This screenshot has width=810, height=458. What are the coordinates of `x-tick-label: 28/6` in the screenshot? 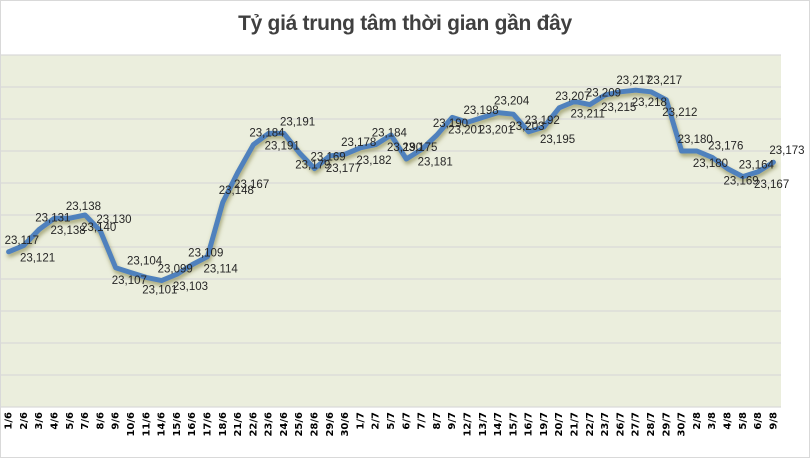 It's located at (315, 424).